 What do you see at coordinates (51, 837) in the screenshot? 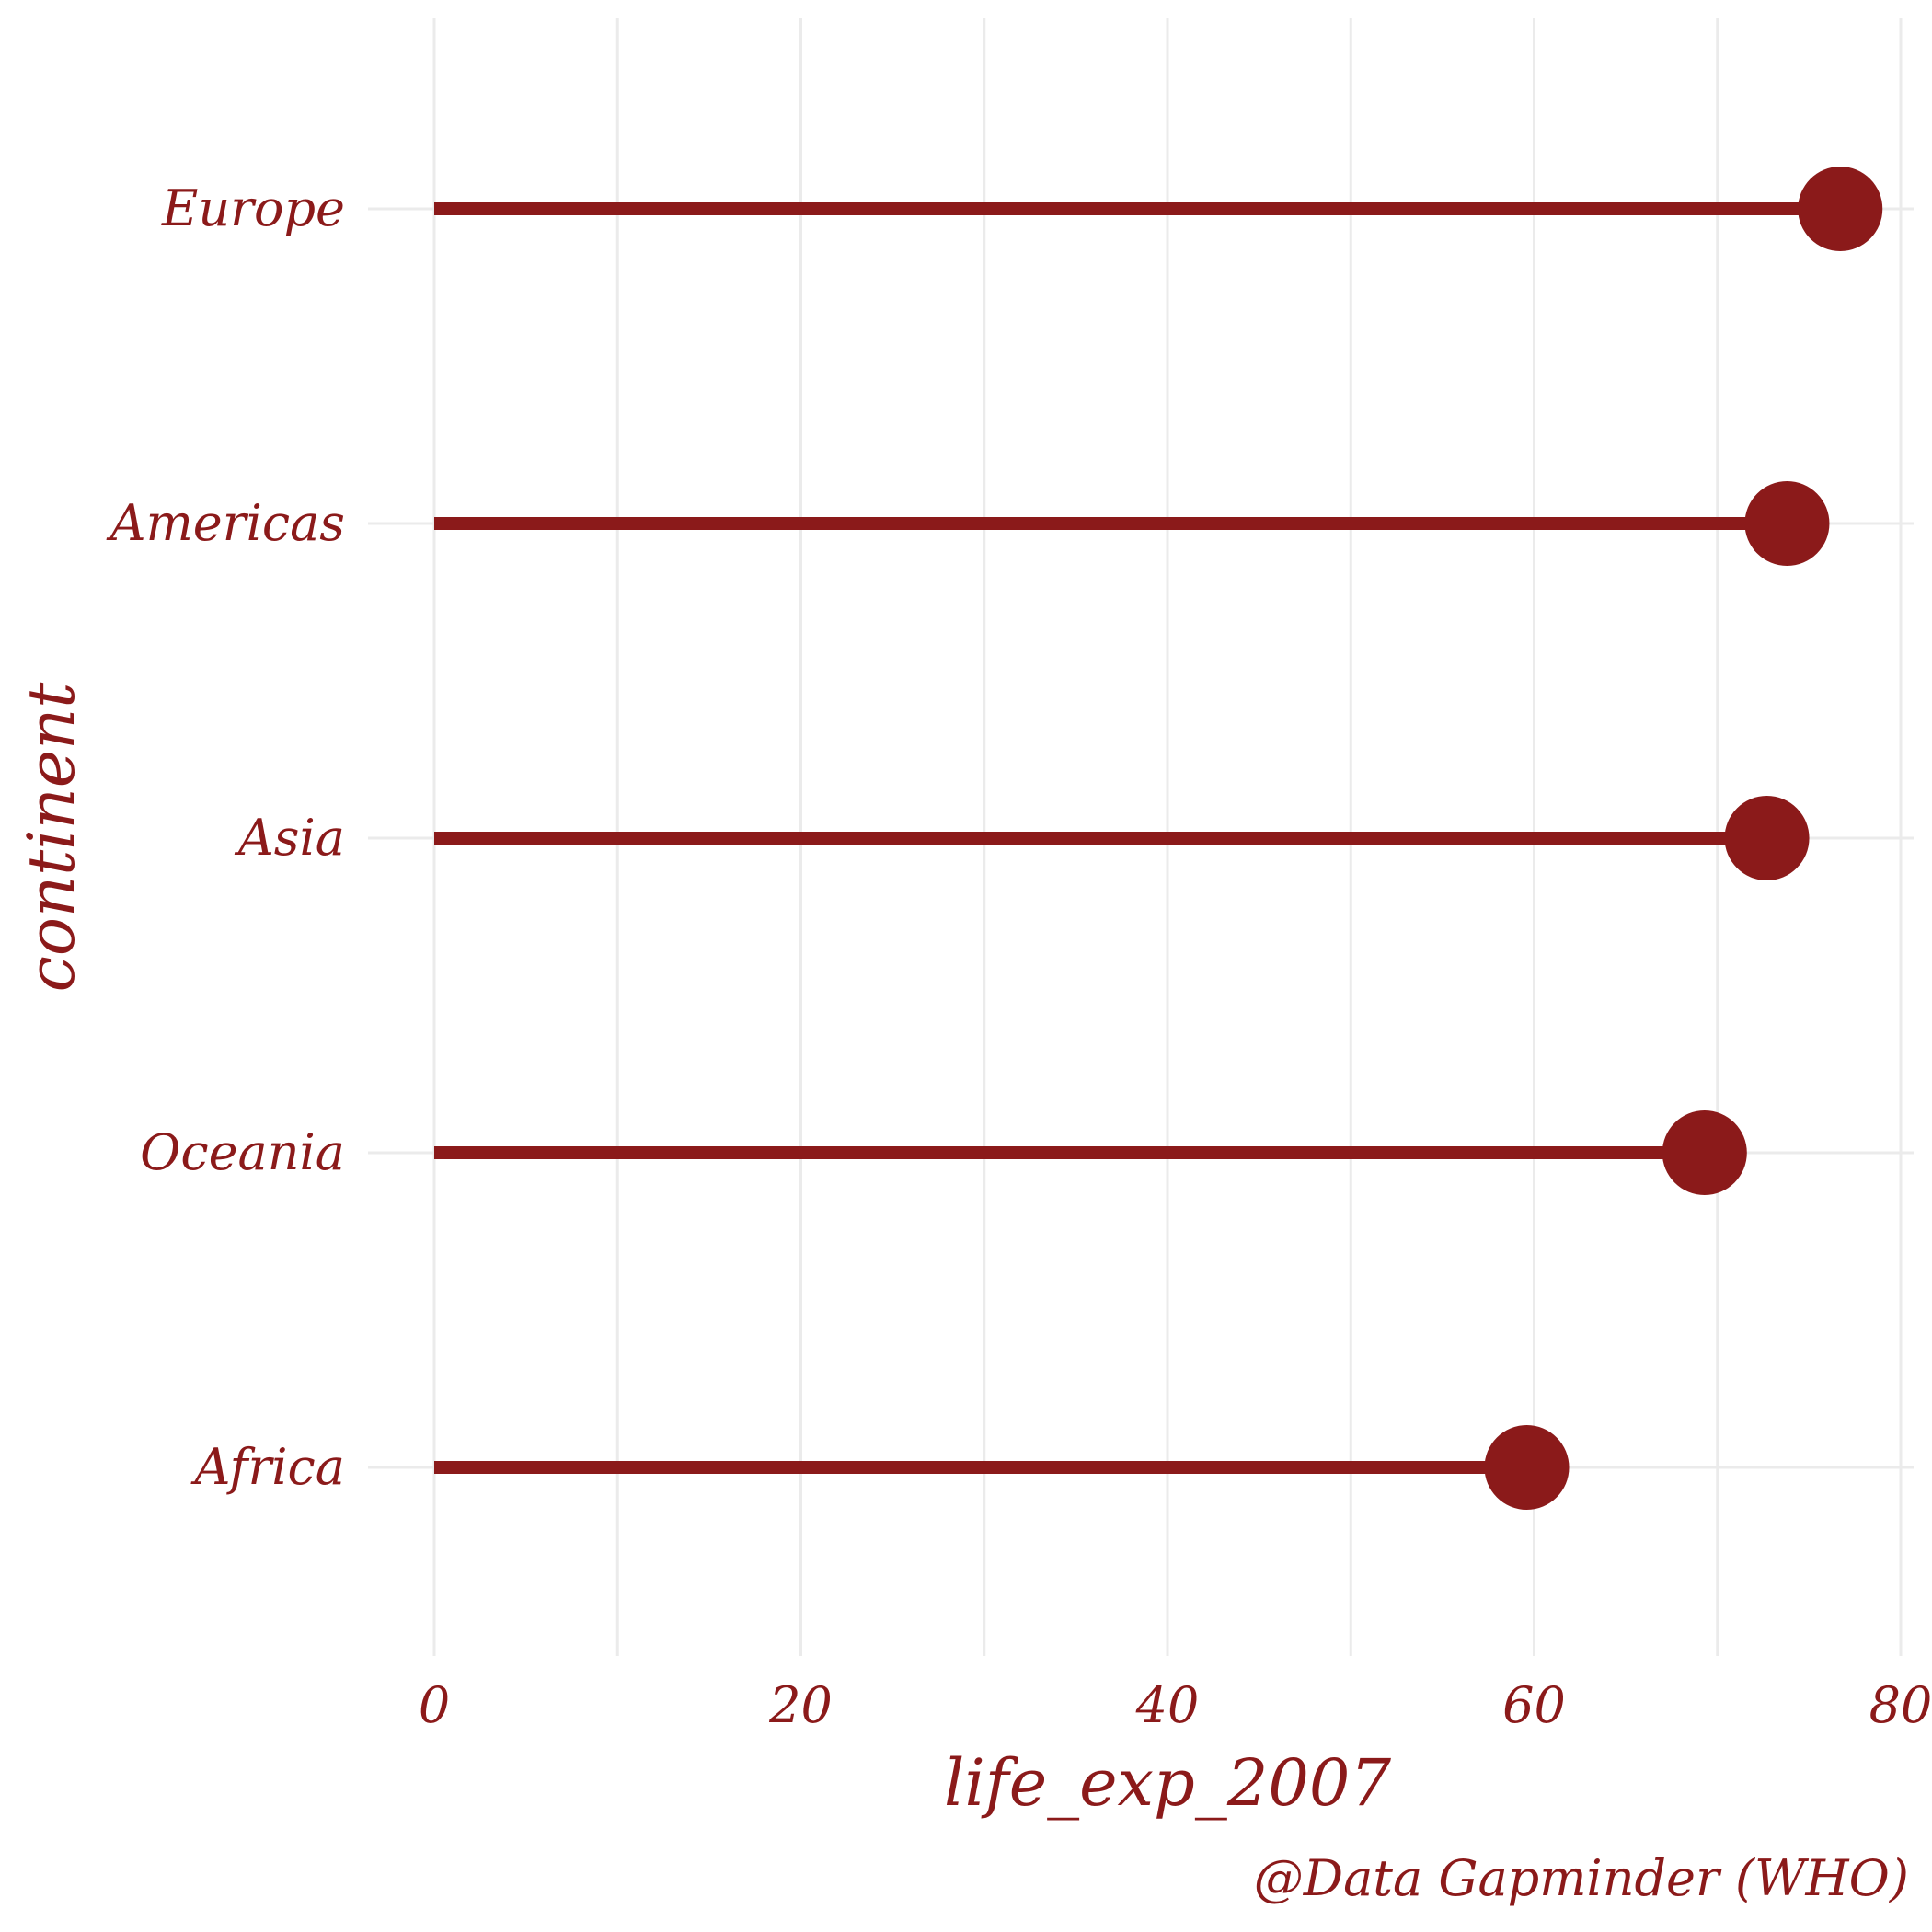
I see `y-axis-title: continent` at bounding box center [51, 837].